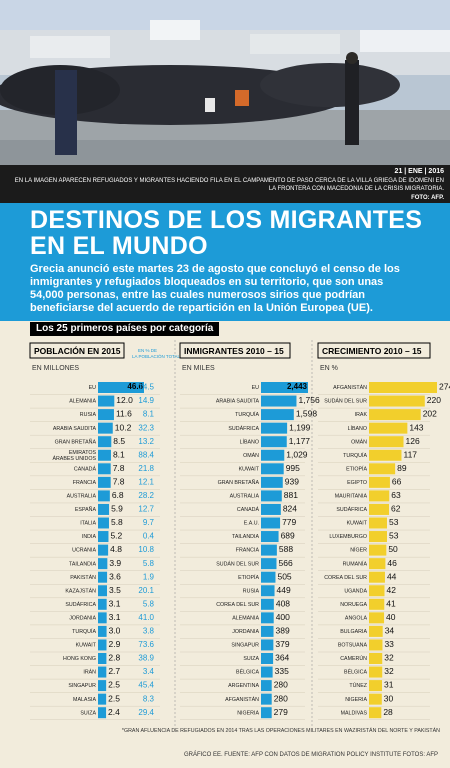 The image size is (450, 768). What do you see at coordinates (146, 549) in the screenshot?
I see `percent-label: 10.8` at bounding box center [146, 549].